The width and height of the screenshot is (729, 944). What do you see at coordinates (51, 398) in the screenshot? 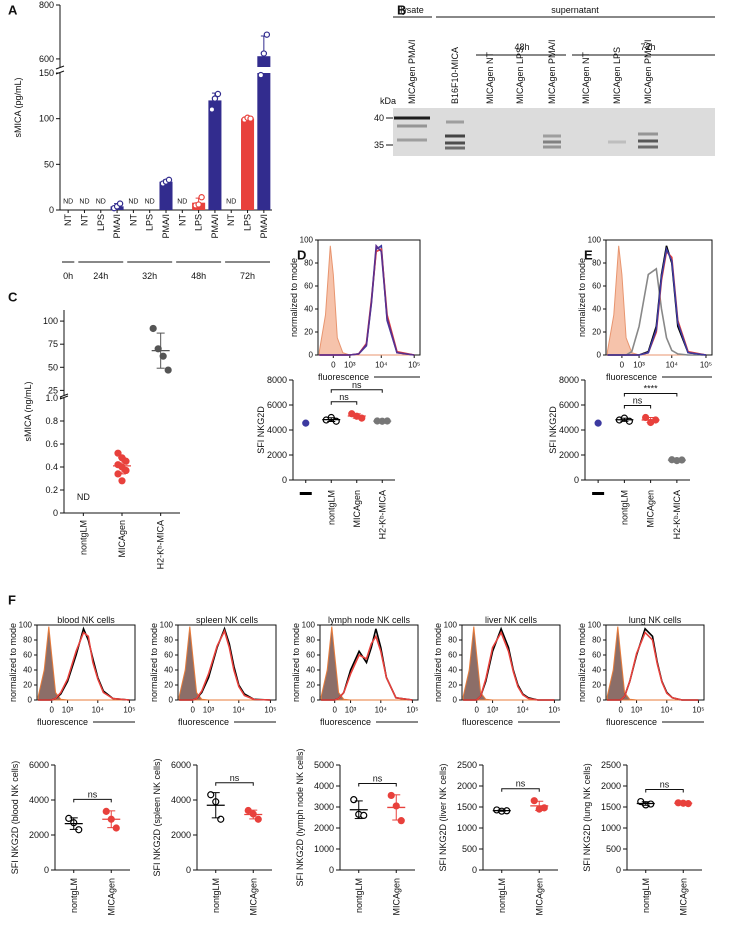
I see `y-tick-label: 1.0` at bounding box center [51, 398].